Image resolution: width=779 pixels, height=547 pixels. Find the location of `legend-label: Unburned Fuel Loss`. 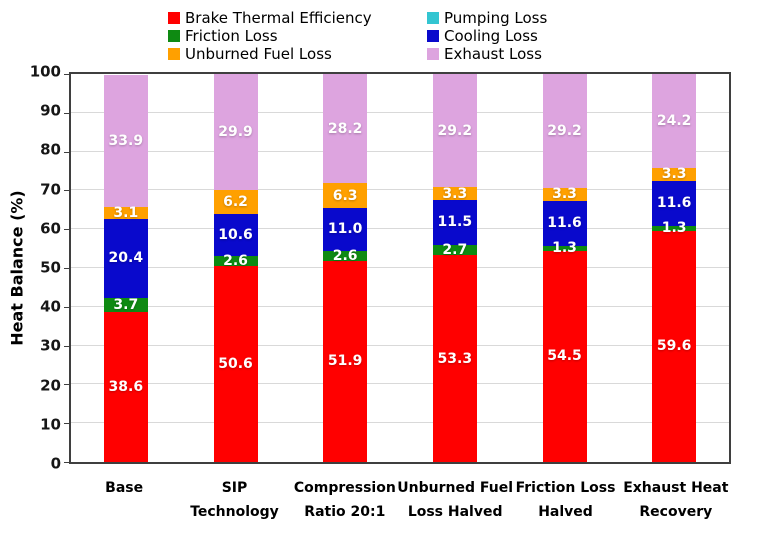

legend-label: Unburned Fuel Loss is located at coordinates (258, 54).